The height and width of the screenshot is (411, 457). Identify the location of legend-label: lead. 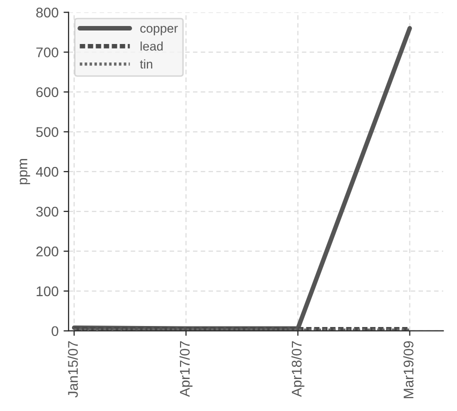
(151, 46).